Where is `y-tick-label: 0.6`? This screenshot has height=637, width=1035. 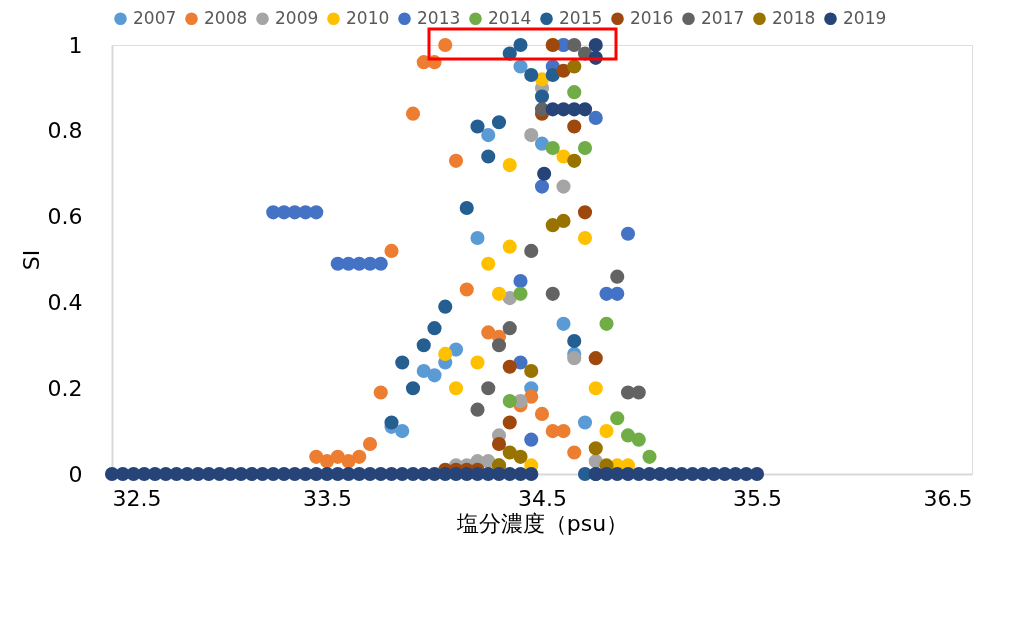 y-tick-label: 0.6 is located at coordinates (65, 217).